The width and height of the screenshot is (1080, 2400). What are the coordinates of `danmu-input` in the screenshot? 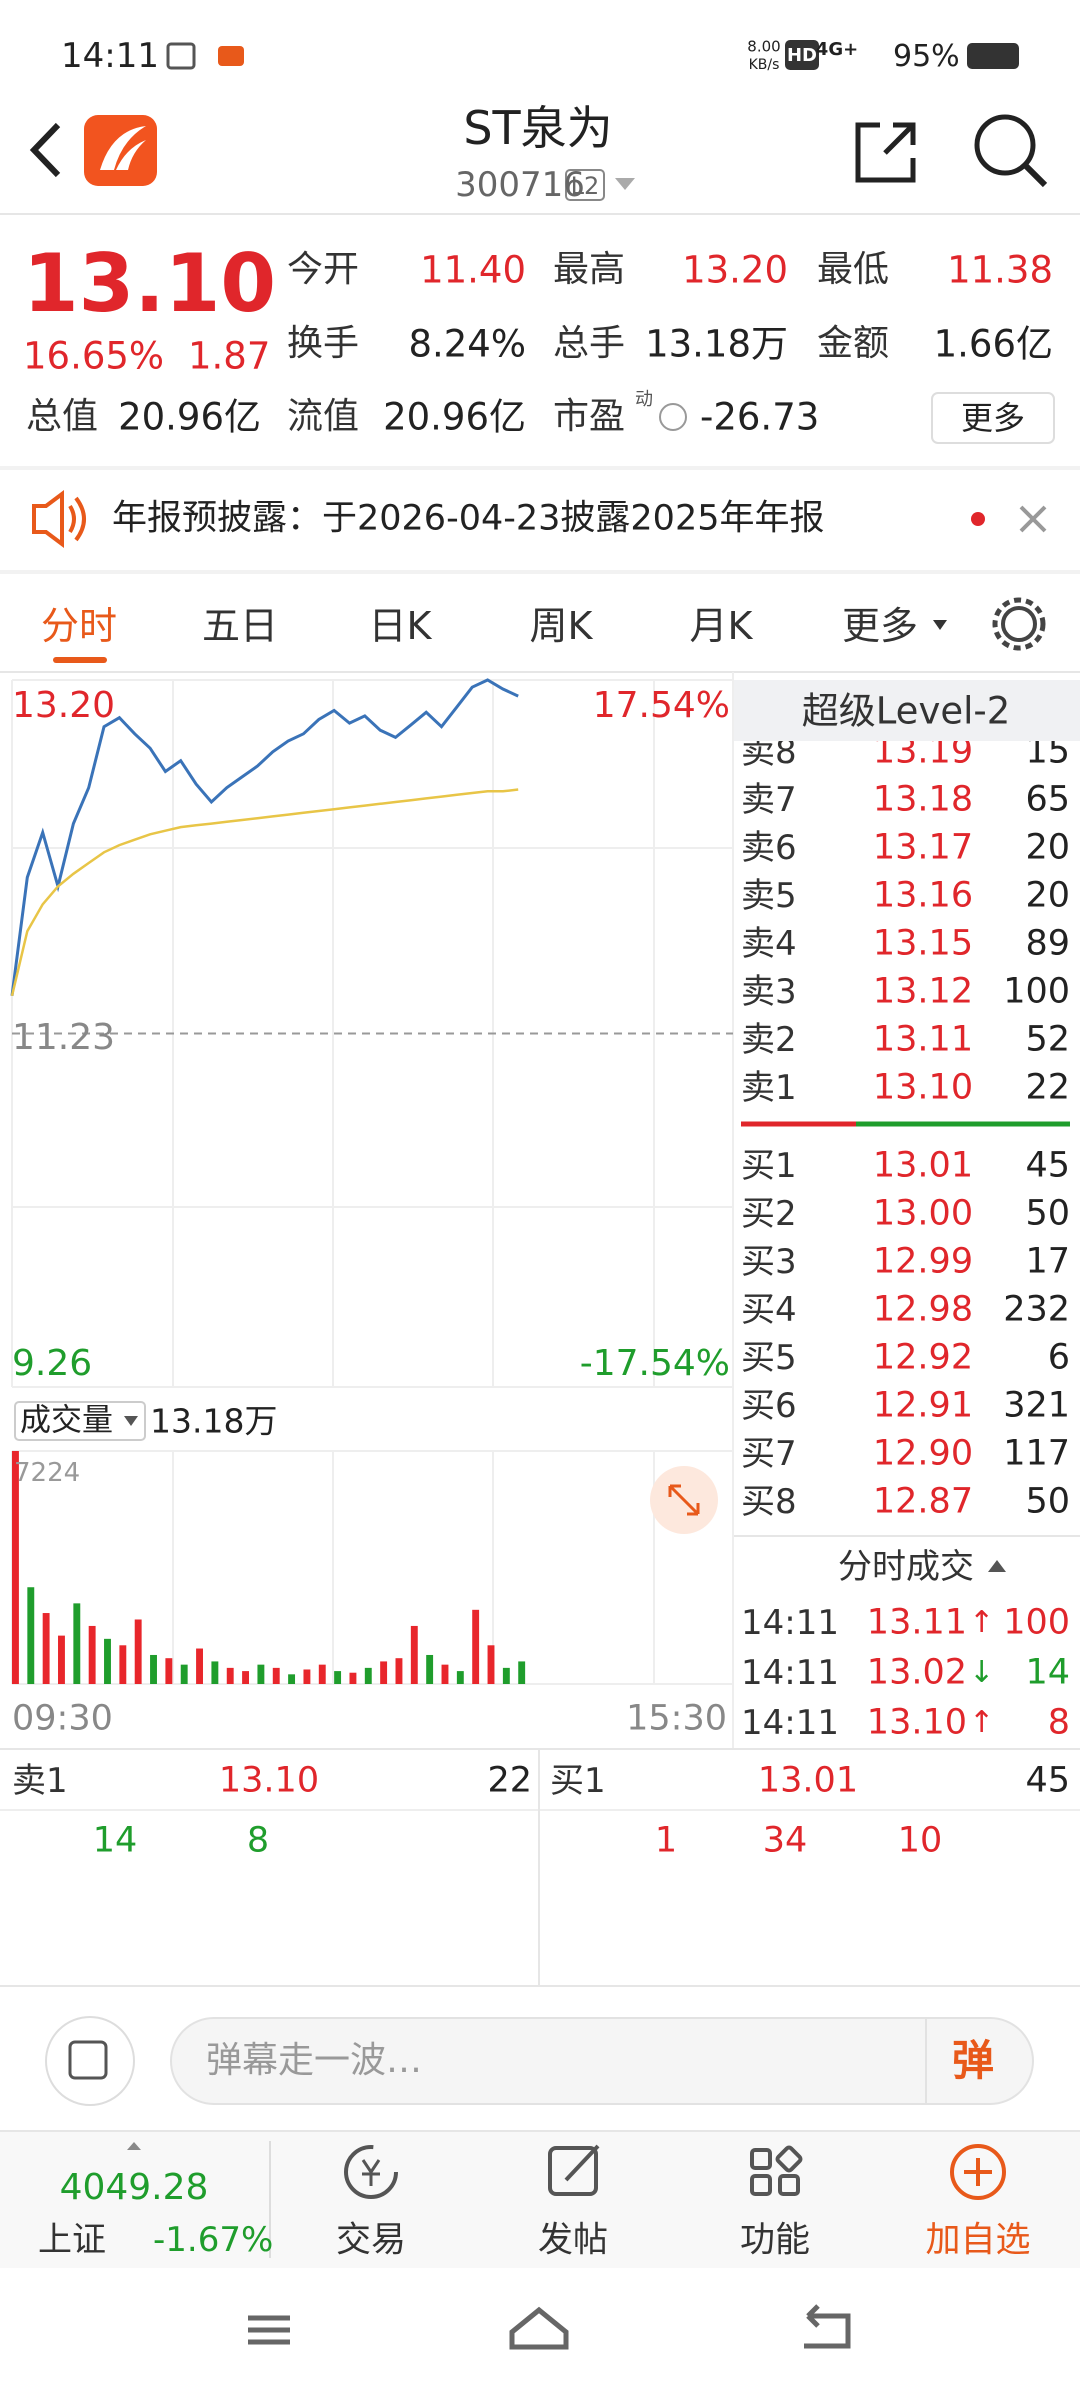 It's located at (602, 2061).